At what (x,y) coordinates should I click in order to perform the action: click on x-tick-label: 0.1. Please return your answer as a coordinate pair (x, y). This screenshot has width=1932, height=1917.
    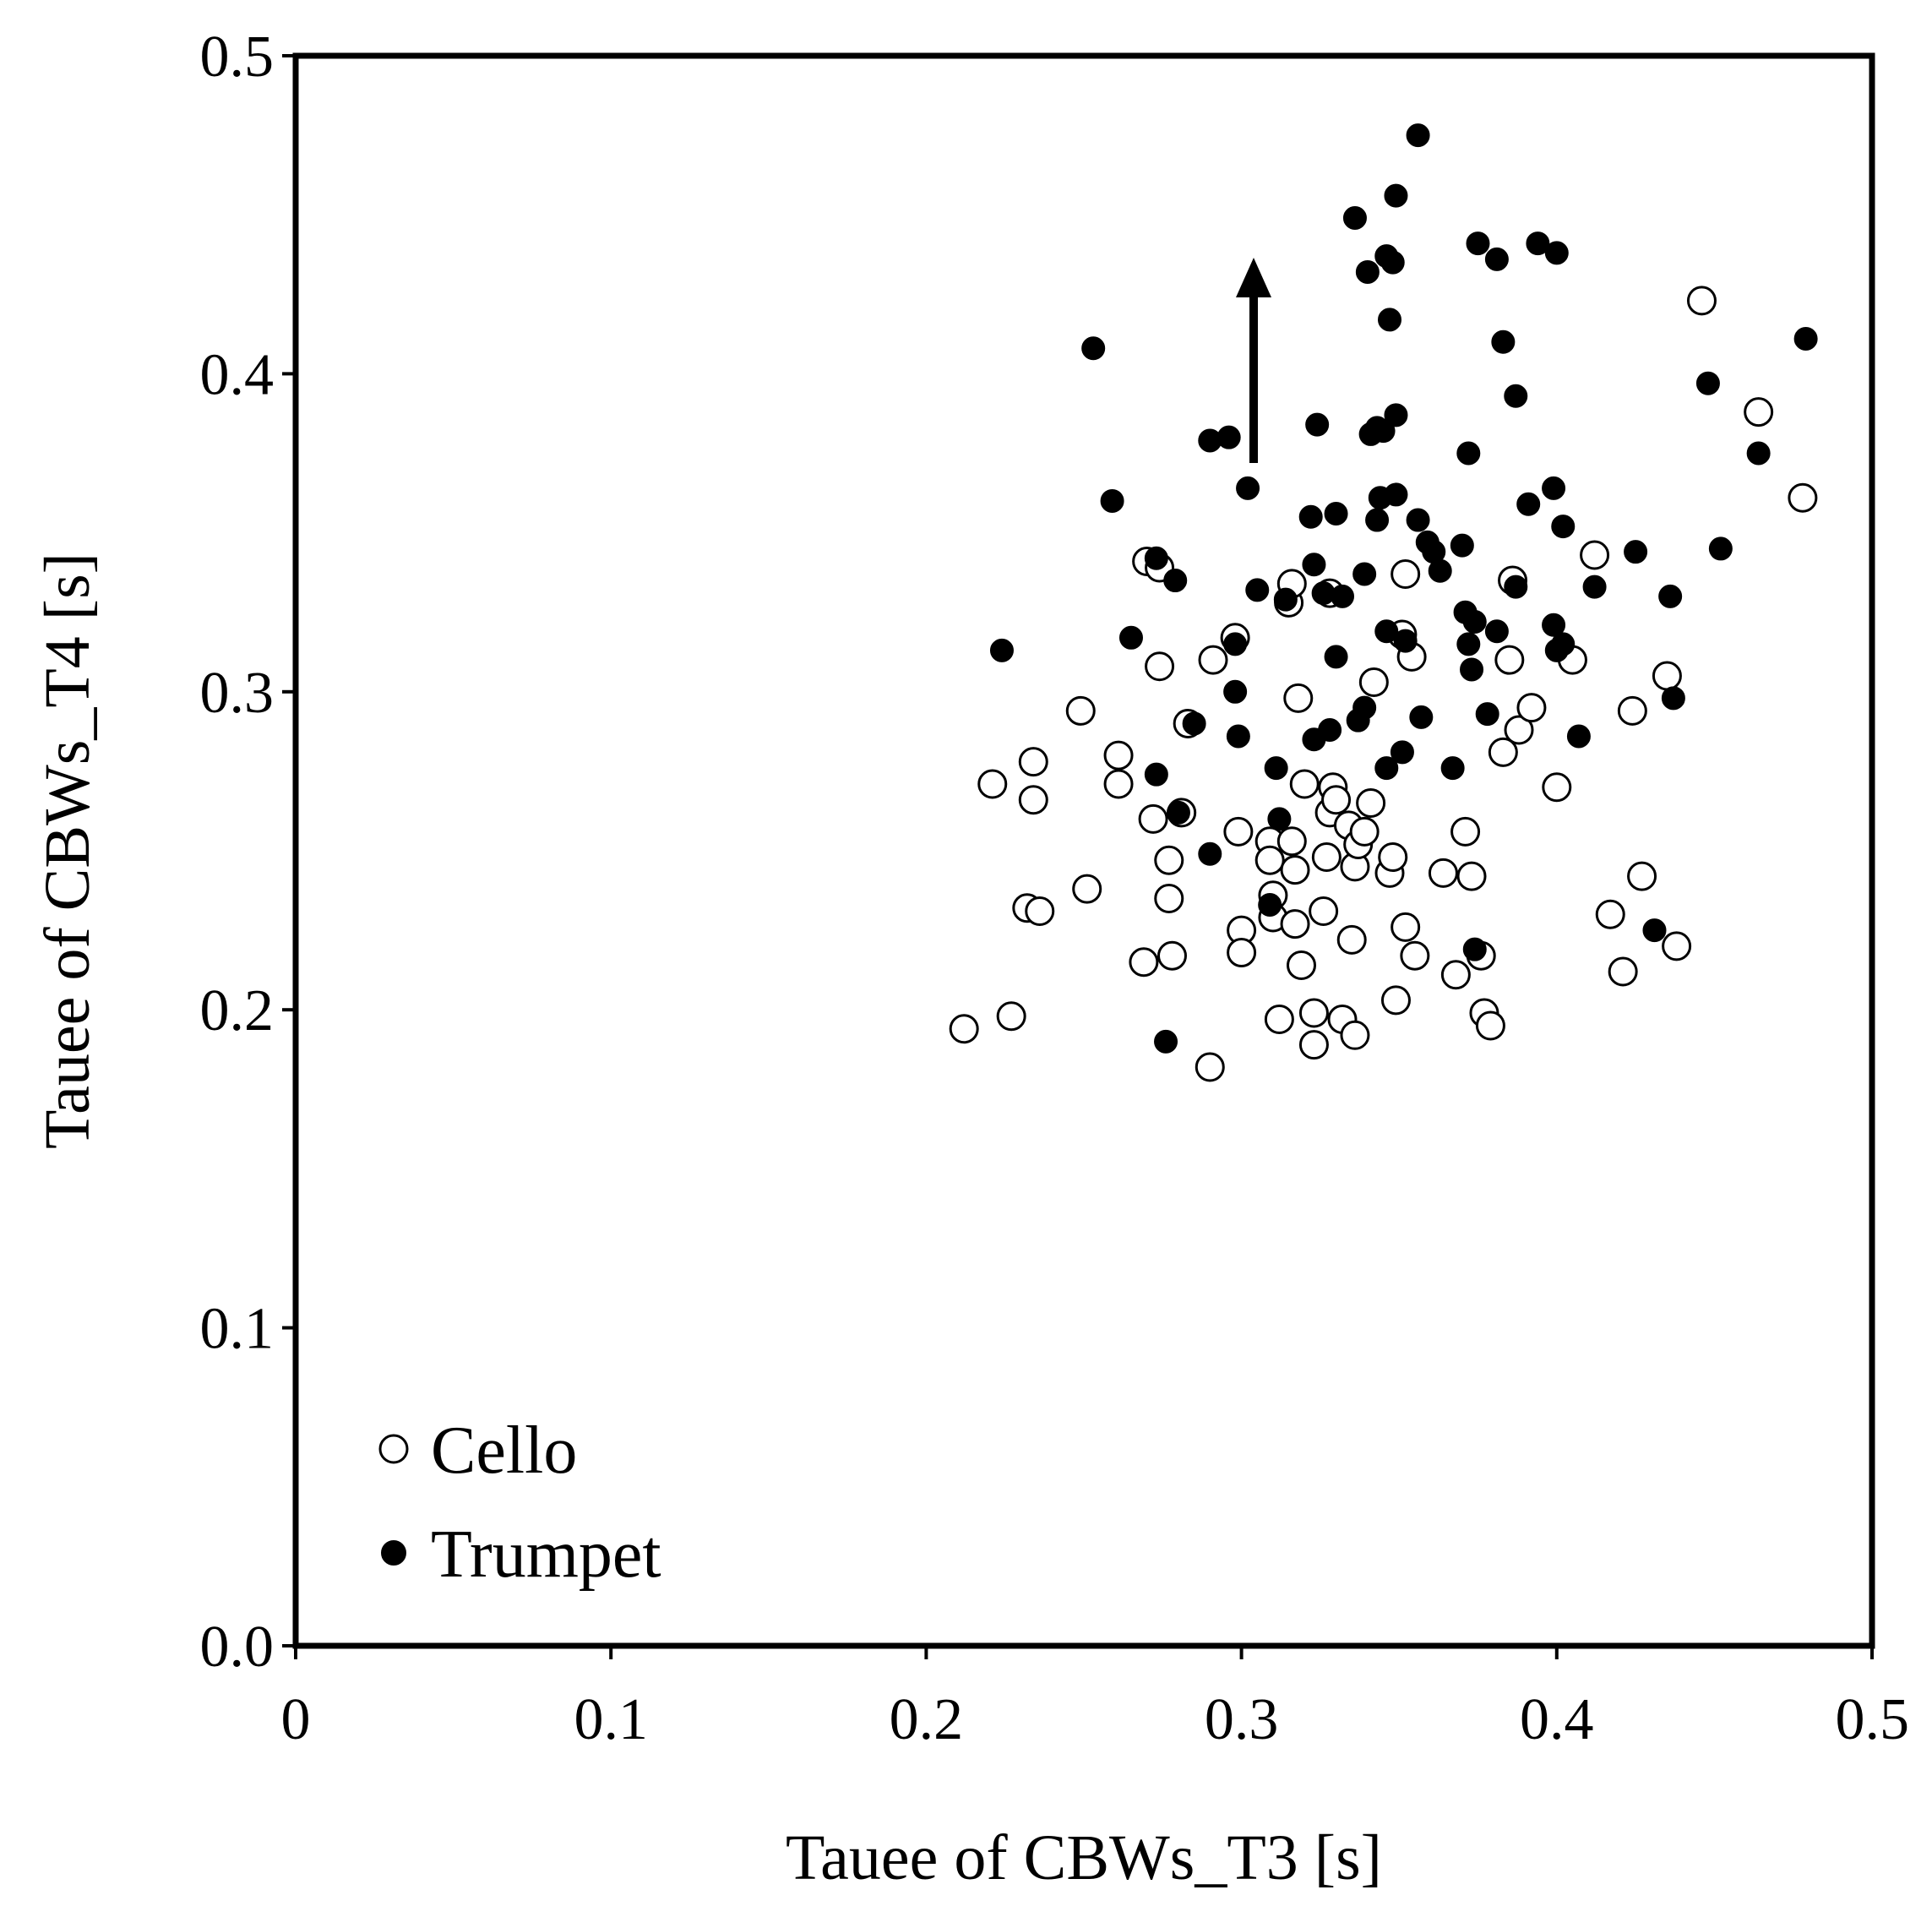
    Looking at the image, I should click on (611, 1719).